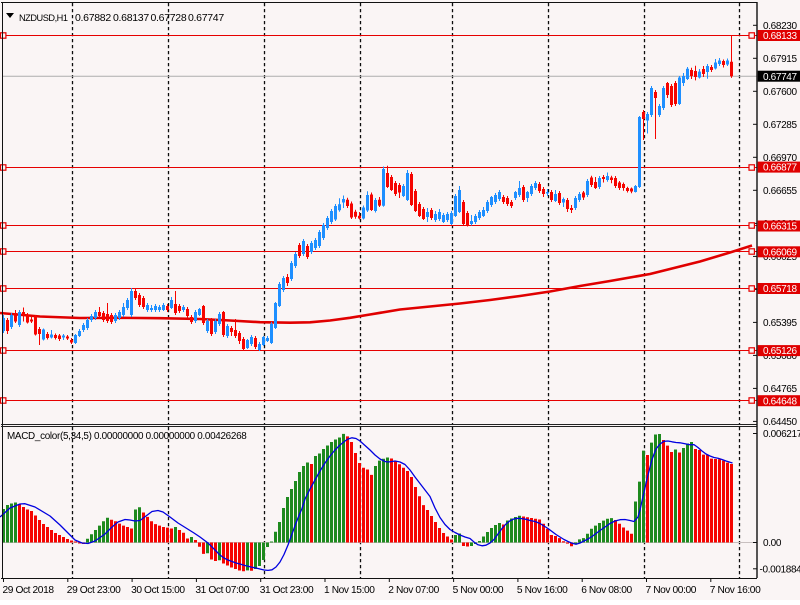  I want to click on svg-text: 0.66877, so click(780, 168).